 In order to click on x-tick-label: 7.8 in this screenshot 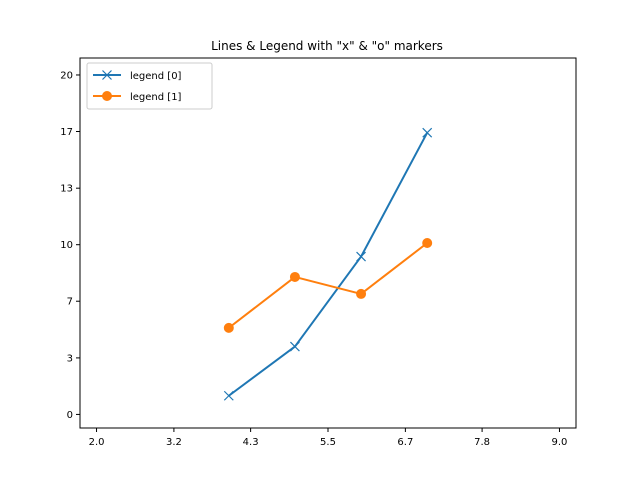, I will do `click(482, 442)`.